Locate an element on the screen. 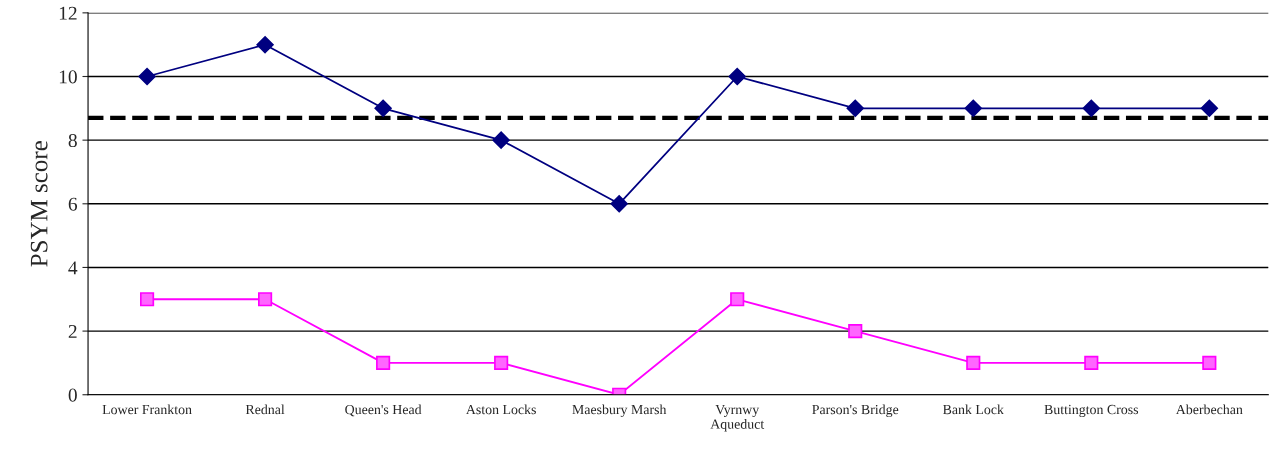 The image size is (1276, 459). y-tick-label: 8 is located at coordinates (72, 140).